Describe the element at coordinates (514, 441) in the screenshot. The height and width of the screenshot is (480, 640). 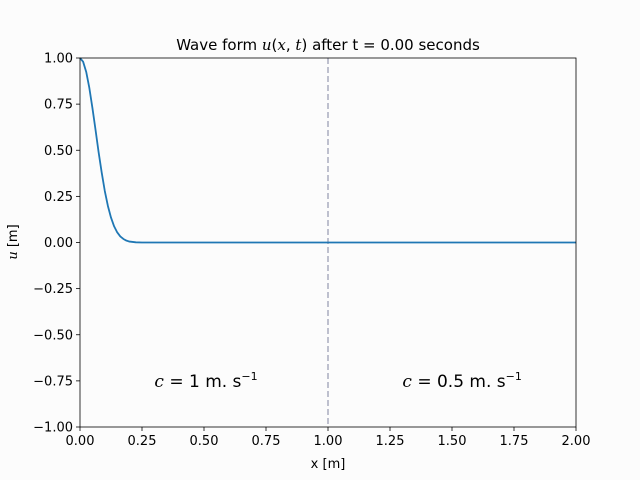
I see `x-tick-label: 1.75` at that location.